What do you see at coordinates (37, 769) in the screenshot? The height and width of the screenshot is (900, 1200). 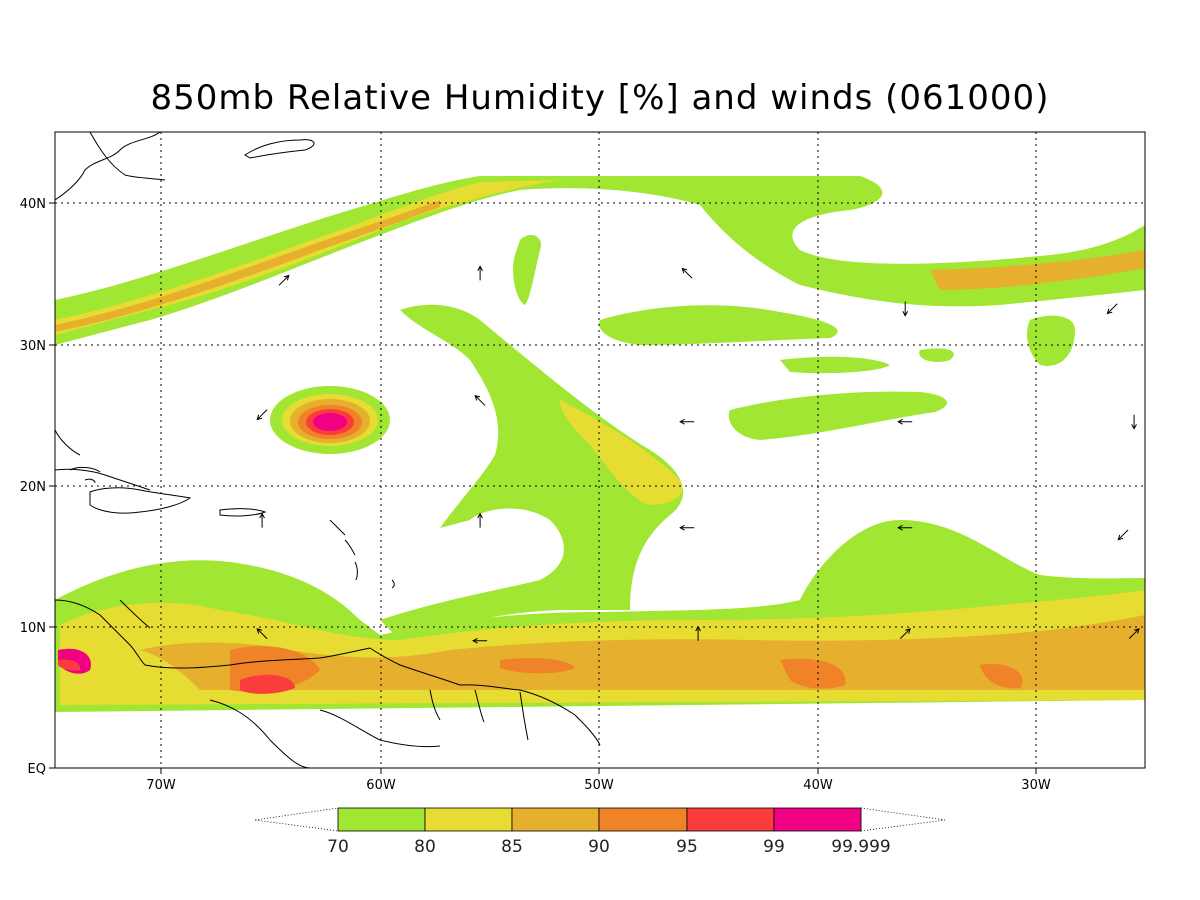 I see `lat-label: EQ` at bounding box center [37, 769].